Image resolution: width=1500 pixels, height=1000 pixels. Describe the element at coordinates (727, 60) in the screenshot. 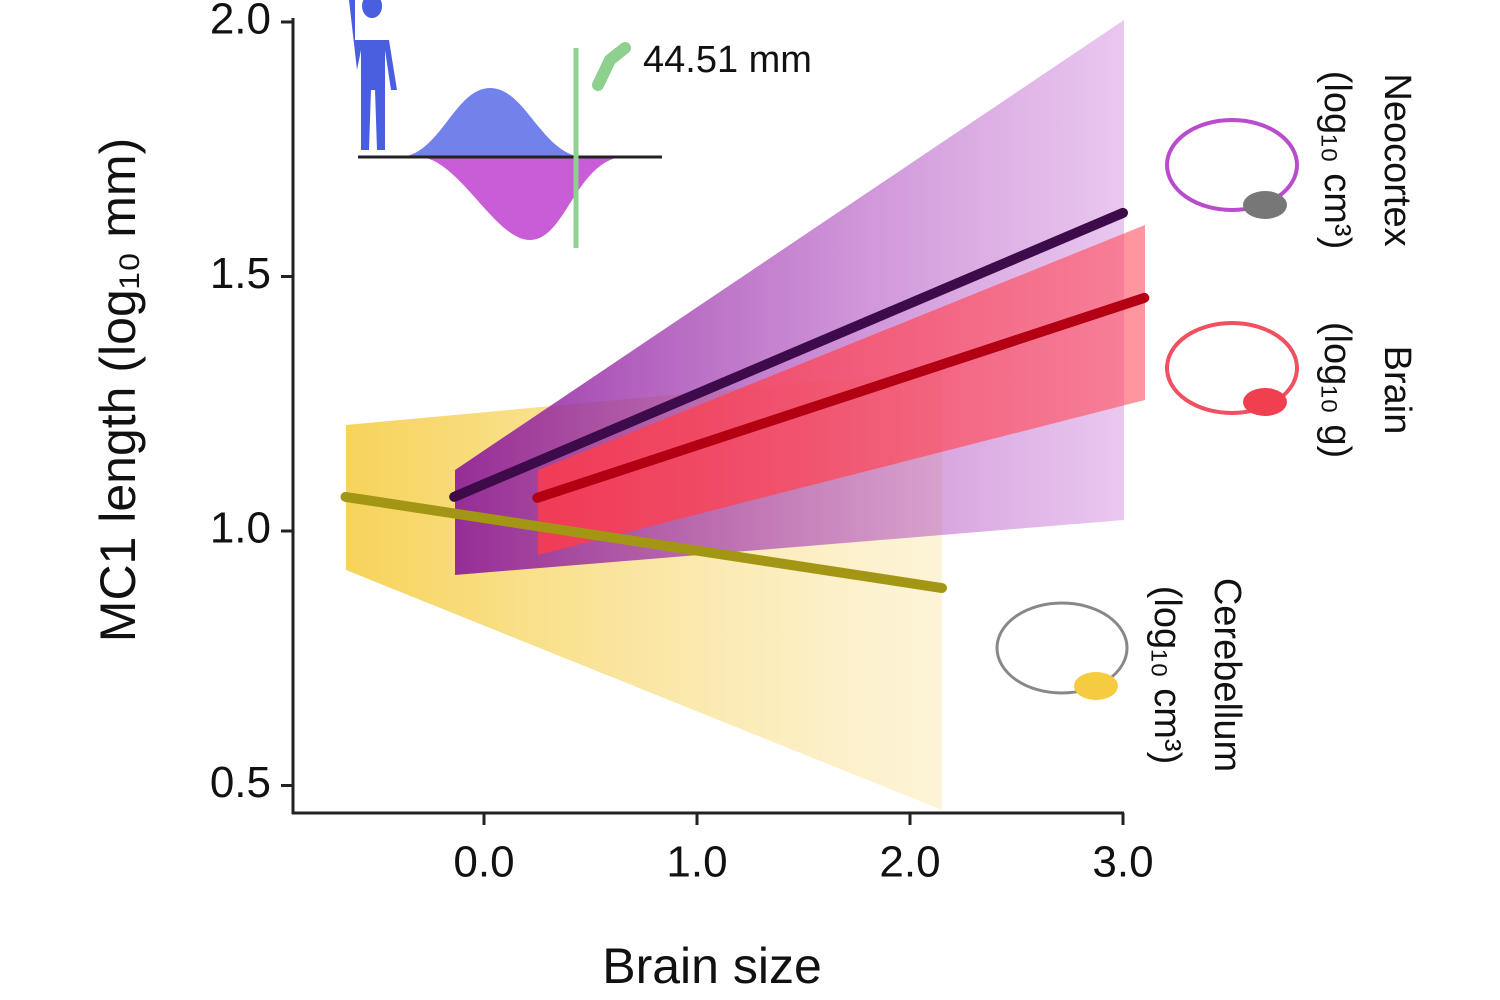

I see `annotation: 44.51 mm` at that location.